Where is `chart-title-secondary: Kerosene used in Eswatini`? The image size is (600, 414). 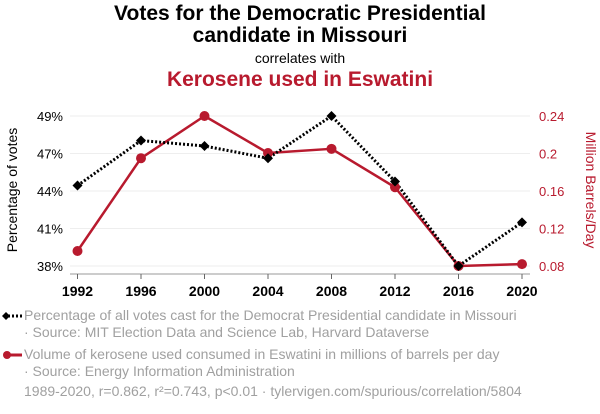
chart-title-secondary: Kerosene used in Eswatini is located at coordinates (300, 79).